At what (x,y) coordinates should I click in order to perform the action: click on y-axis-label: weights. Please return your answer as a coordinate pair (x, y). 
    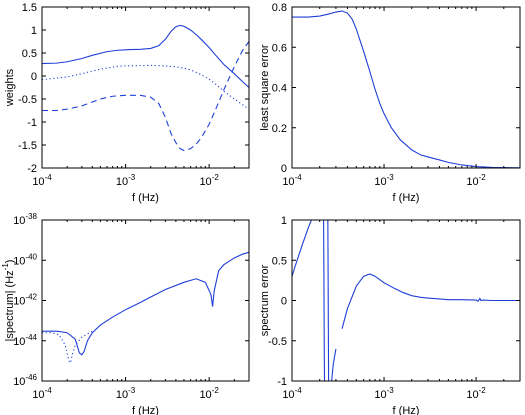
    Looking at the image, I should click on (10, 87).